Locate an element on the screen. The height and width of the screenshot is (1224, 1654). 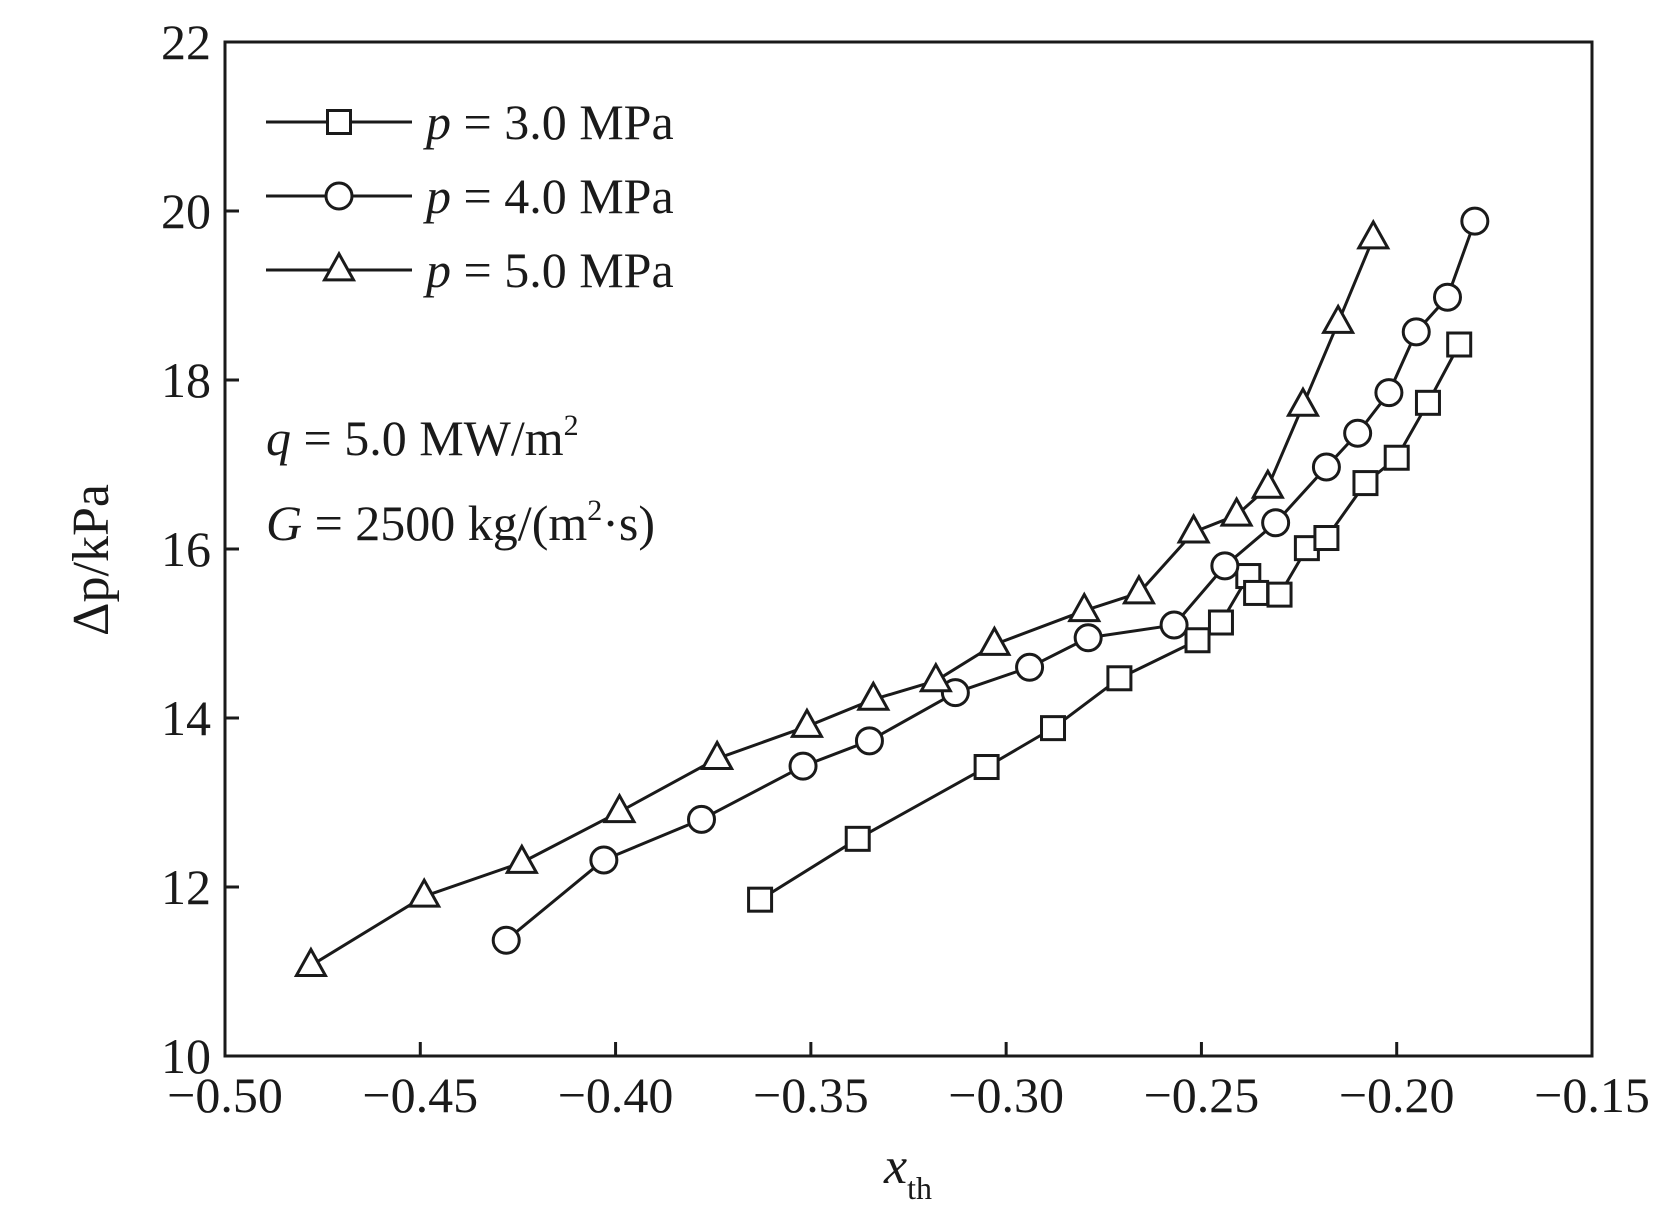
x-axis-ticks: −0.50 −0.45 −0.40 −0.35 −0.30 −0.25 −0.20 −0.15 is located at coordinates (908, 1082).